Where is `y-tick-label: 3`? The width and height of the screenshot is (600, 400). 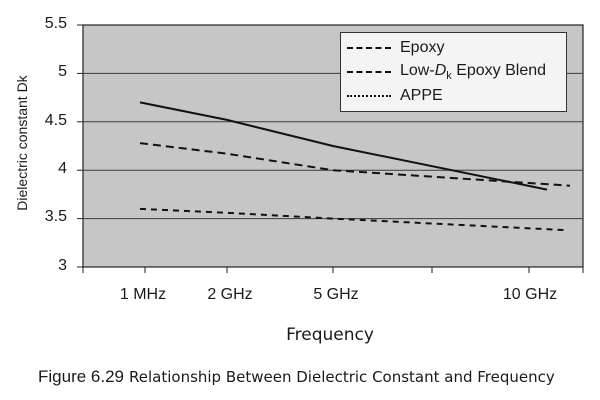 y-tick-label: 3 is located at coordinates (62, 265).